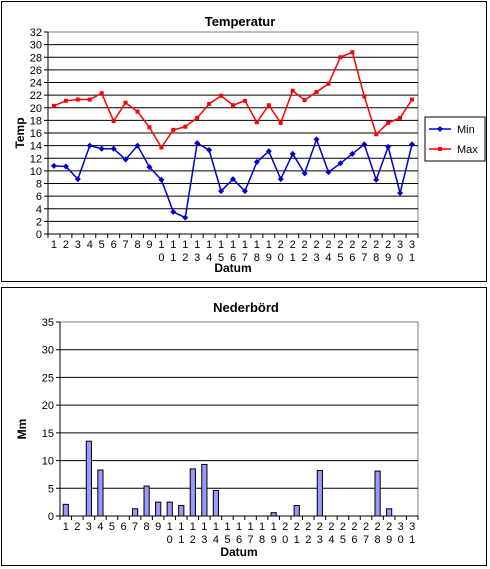  I want to click on y-axis-label: Temp, so click(20, 132).